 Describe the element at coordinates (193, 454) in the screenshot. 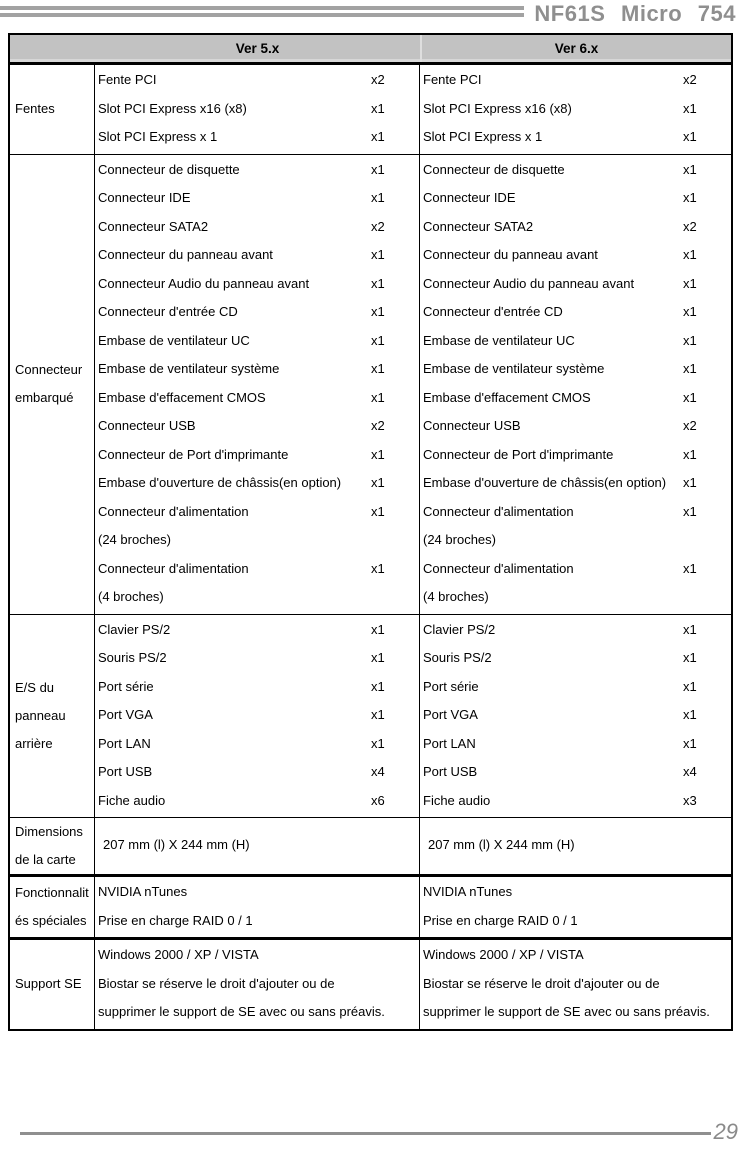

I see `spec-item-label: Connecteur de Port d'imprimante` at that location.